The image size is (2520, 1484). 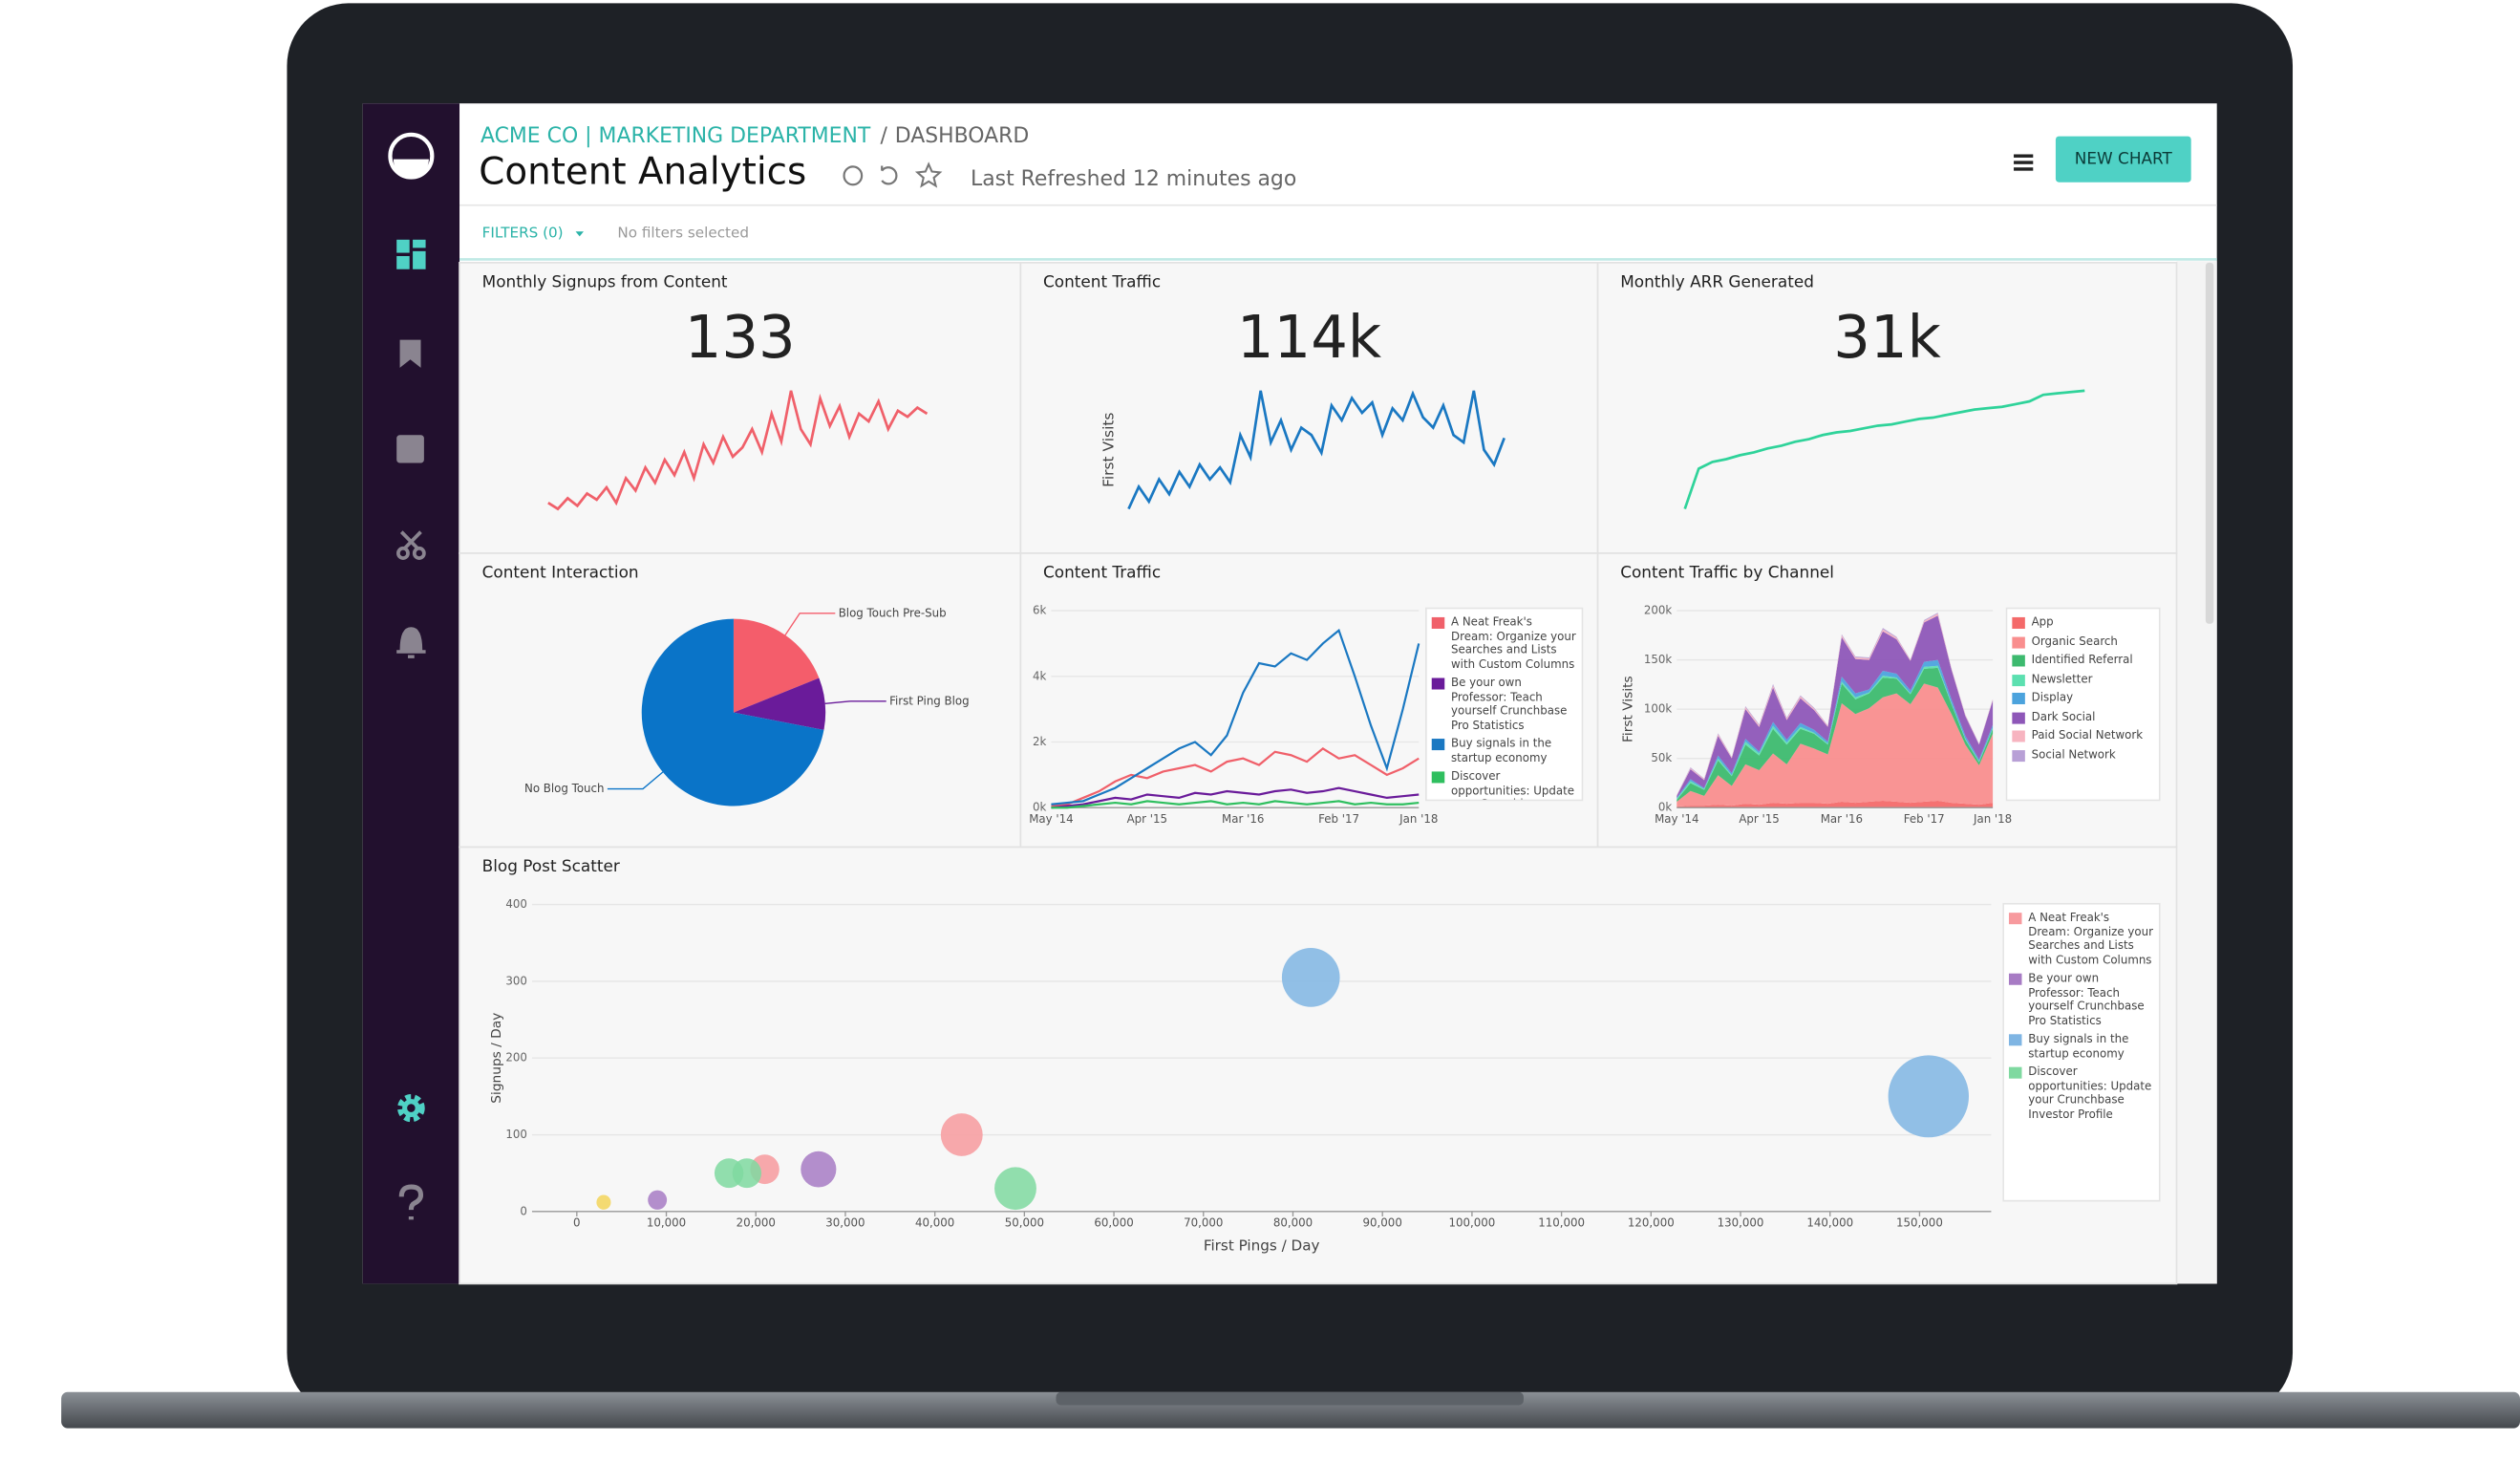 I want to click on help-icon, so click(x=411, y=1202).